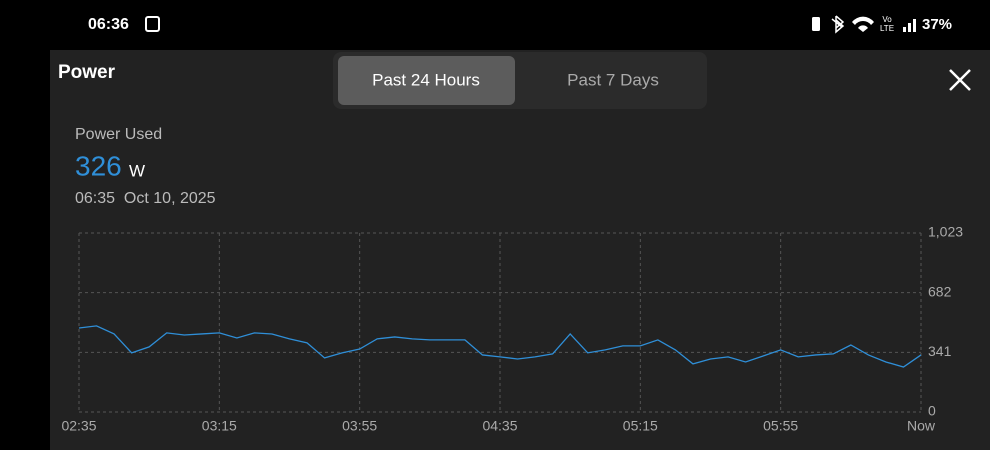 The width and height of the screenshot is (990, 450). What do you see at coordinates (940, 291) in the screenshot?
I see `y-tick-label: 682` at bounding box center [940, 291].